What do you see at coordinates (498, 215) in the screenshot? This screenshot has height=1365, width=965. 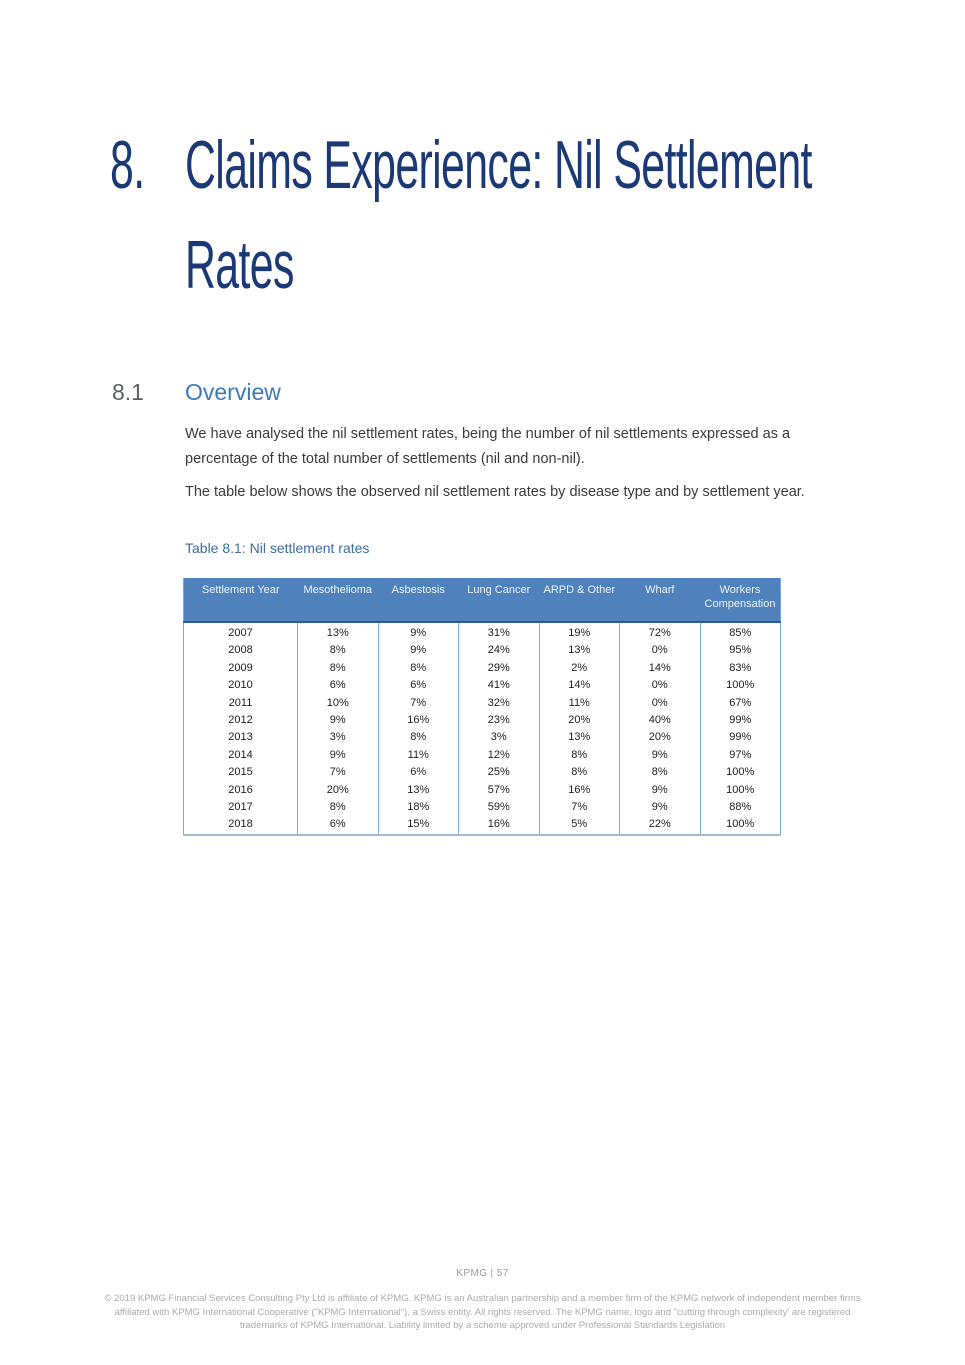 I see `chapter-title: Claims Experience: Nil Settlement Rates` at bounding box center [498, 215].